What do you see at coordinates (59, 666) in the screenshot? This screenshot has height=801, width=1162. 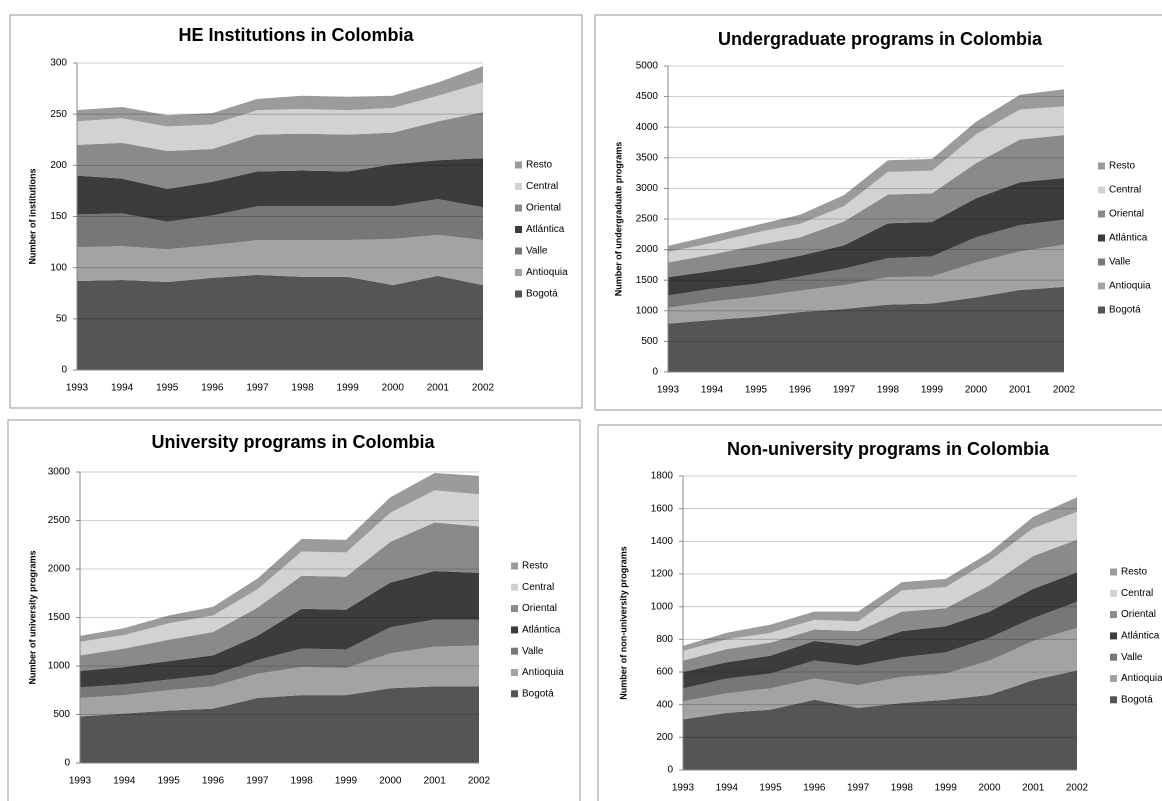 I see `y-tick-label: 1000` at bounding box center [59, 666].